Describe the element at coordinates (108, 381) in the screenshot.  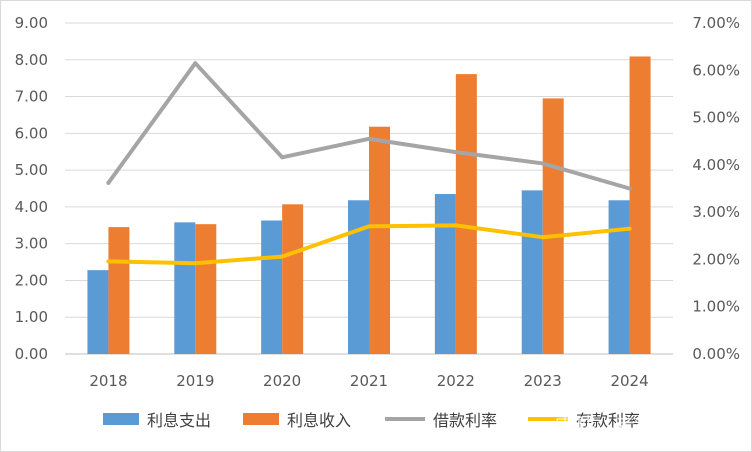
I see `x-tick-label: 2018` at that location.